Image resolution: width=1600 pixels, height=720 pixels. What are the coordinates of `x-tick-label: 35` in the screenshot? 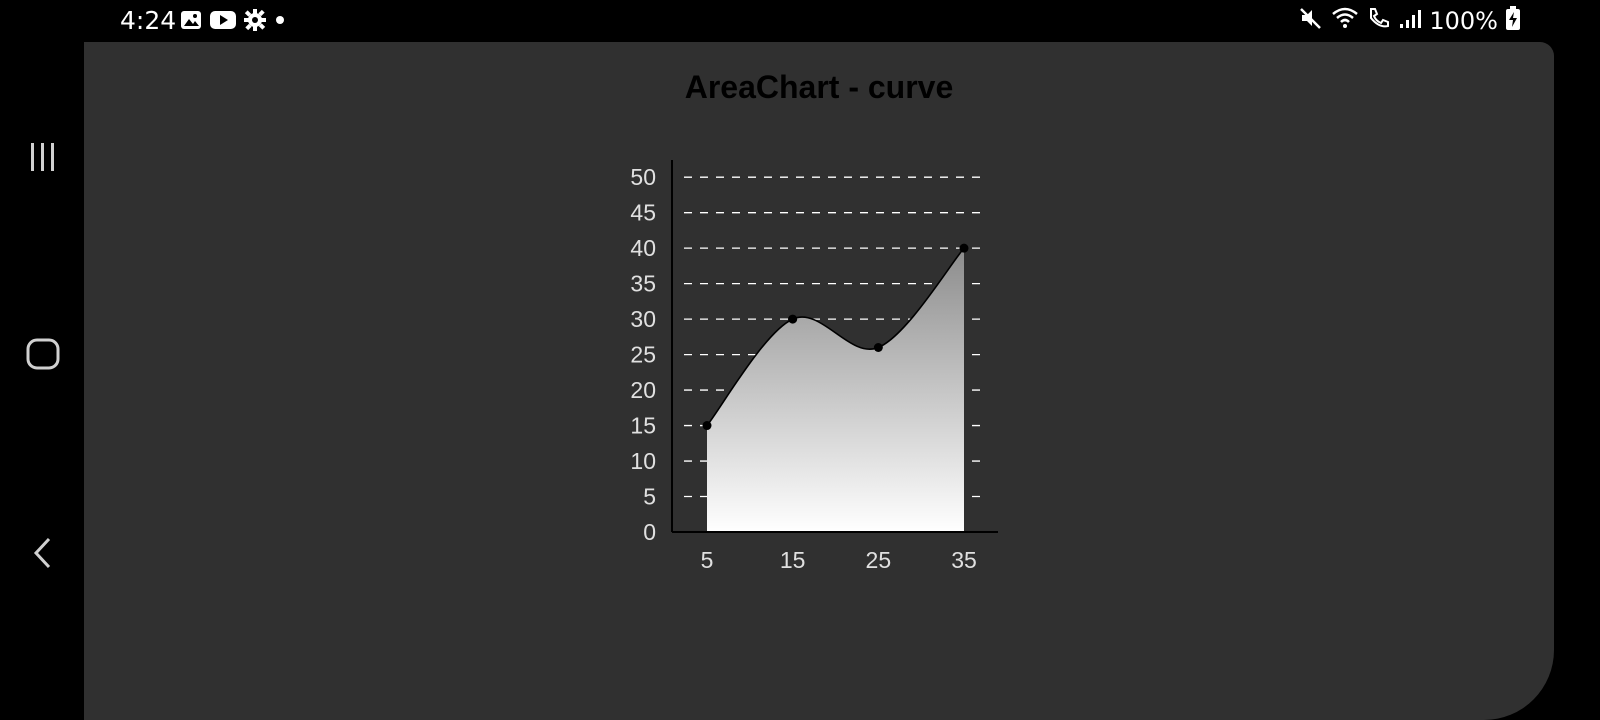 It's located at (964, 560).